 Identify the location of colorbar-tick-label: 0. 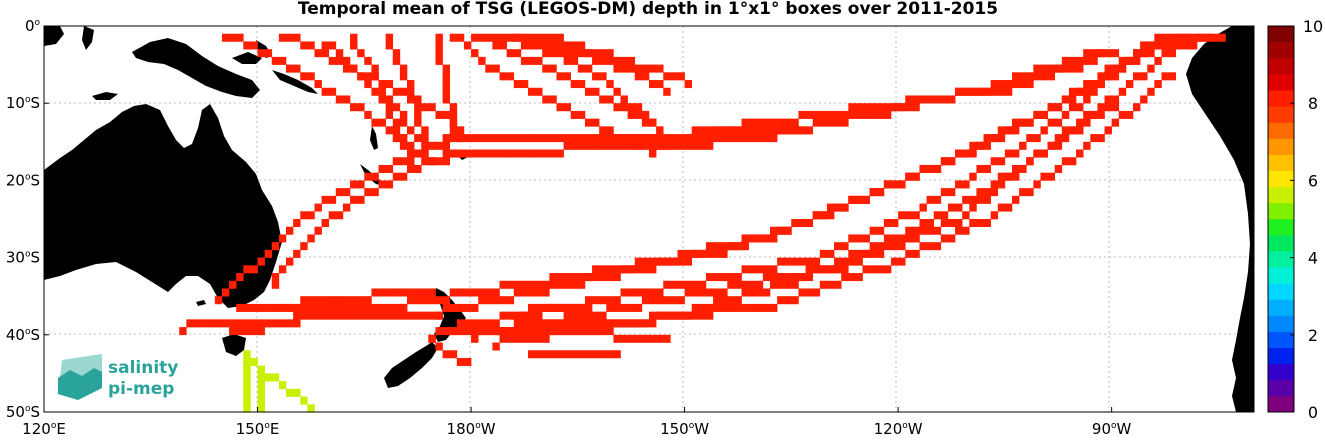
(1313, 412).